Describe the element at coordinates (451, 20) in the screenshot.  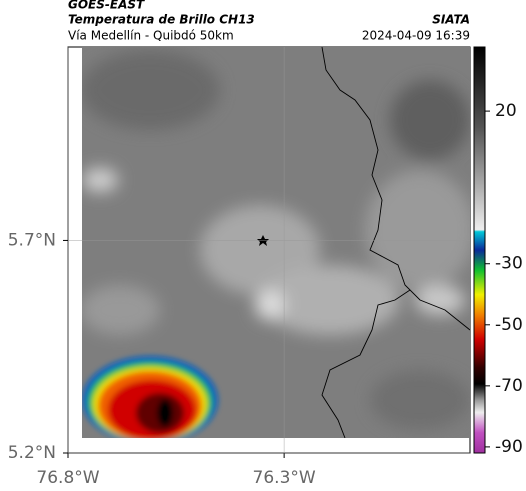
I see `org: SIATA` at that location.